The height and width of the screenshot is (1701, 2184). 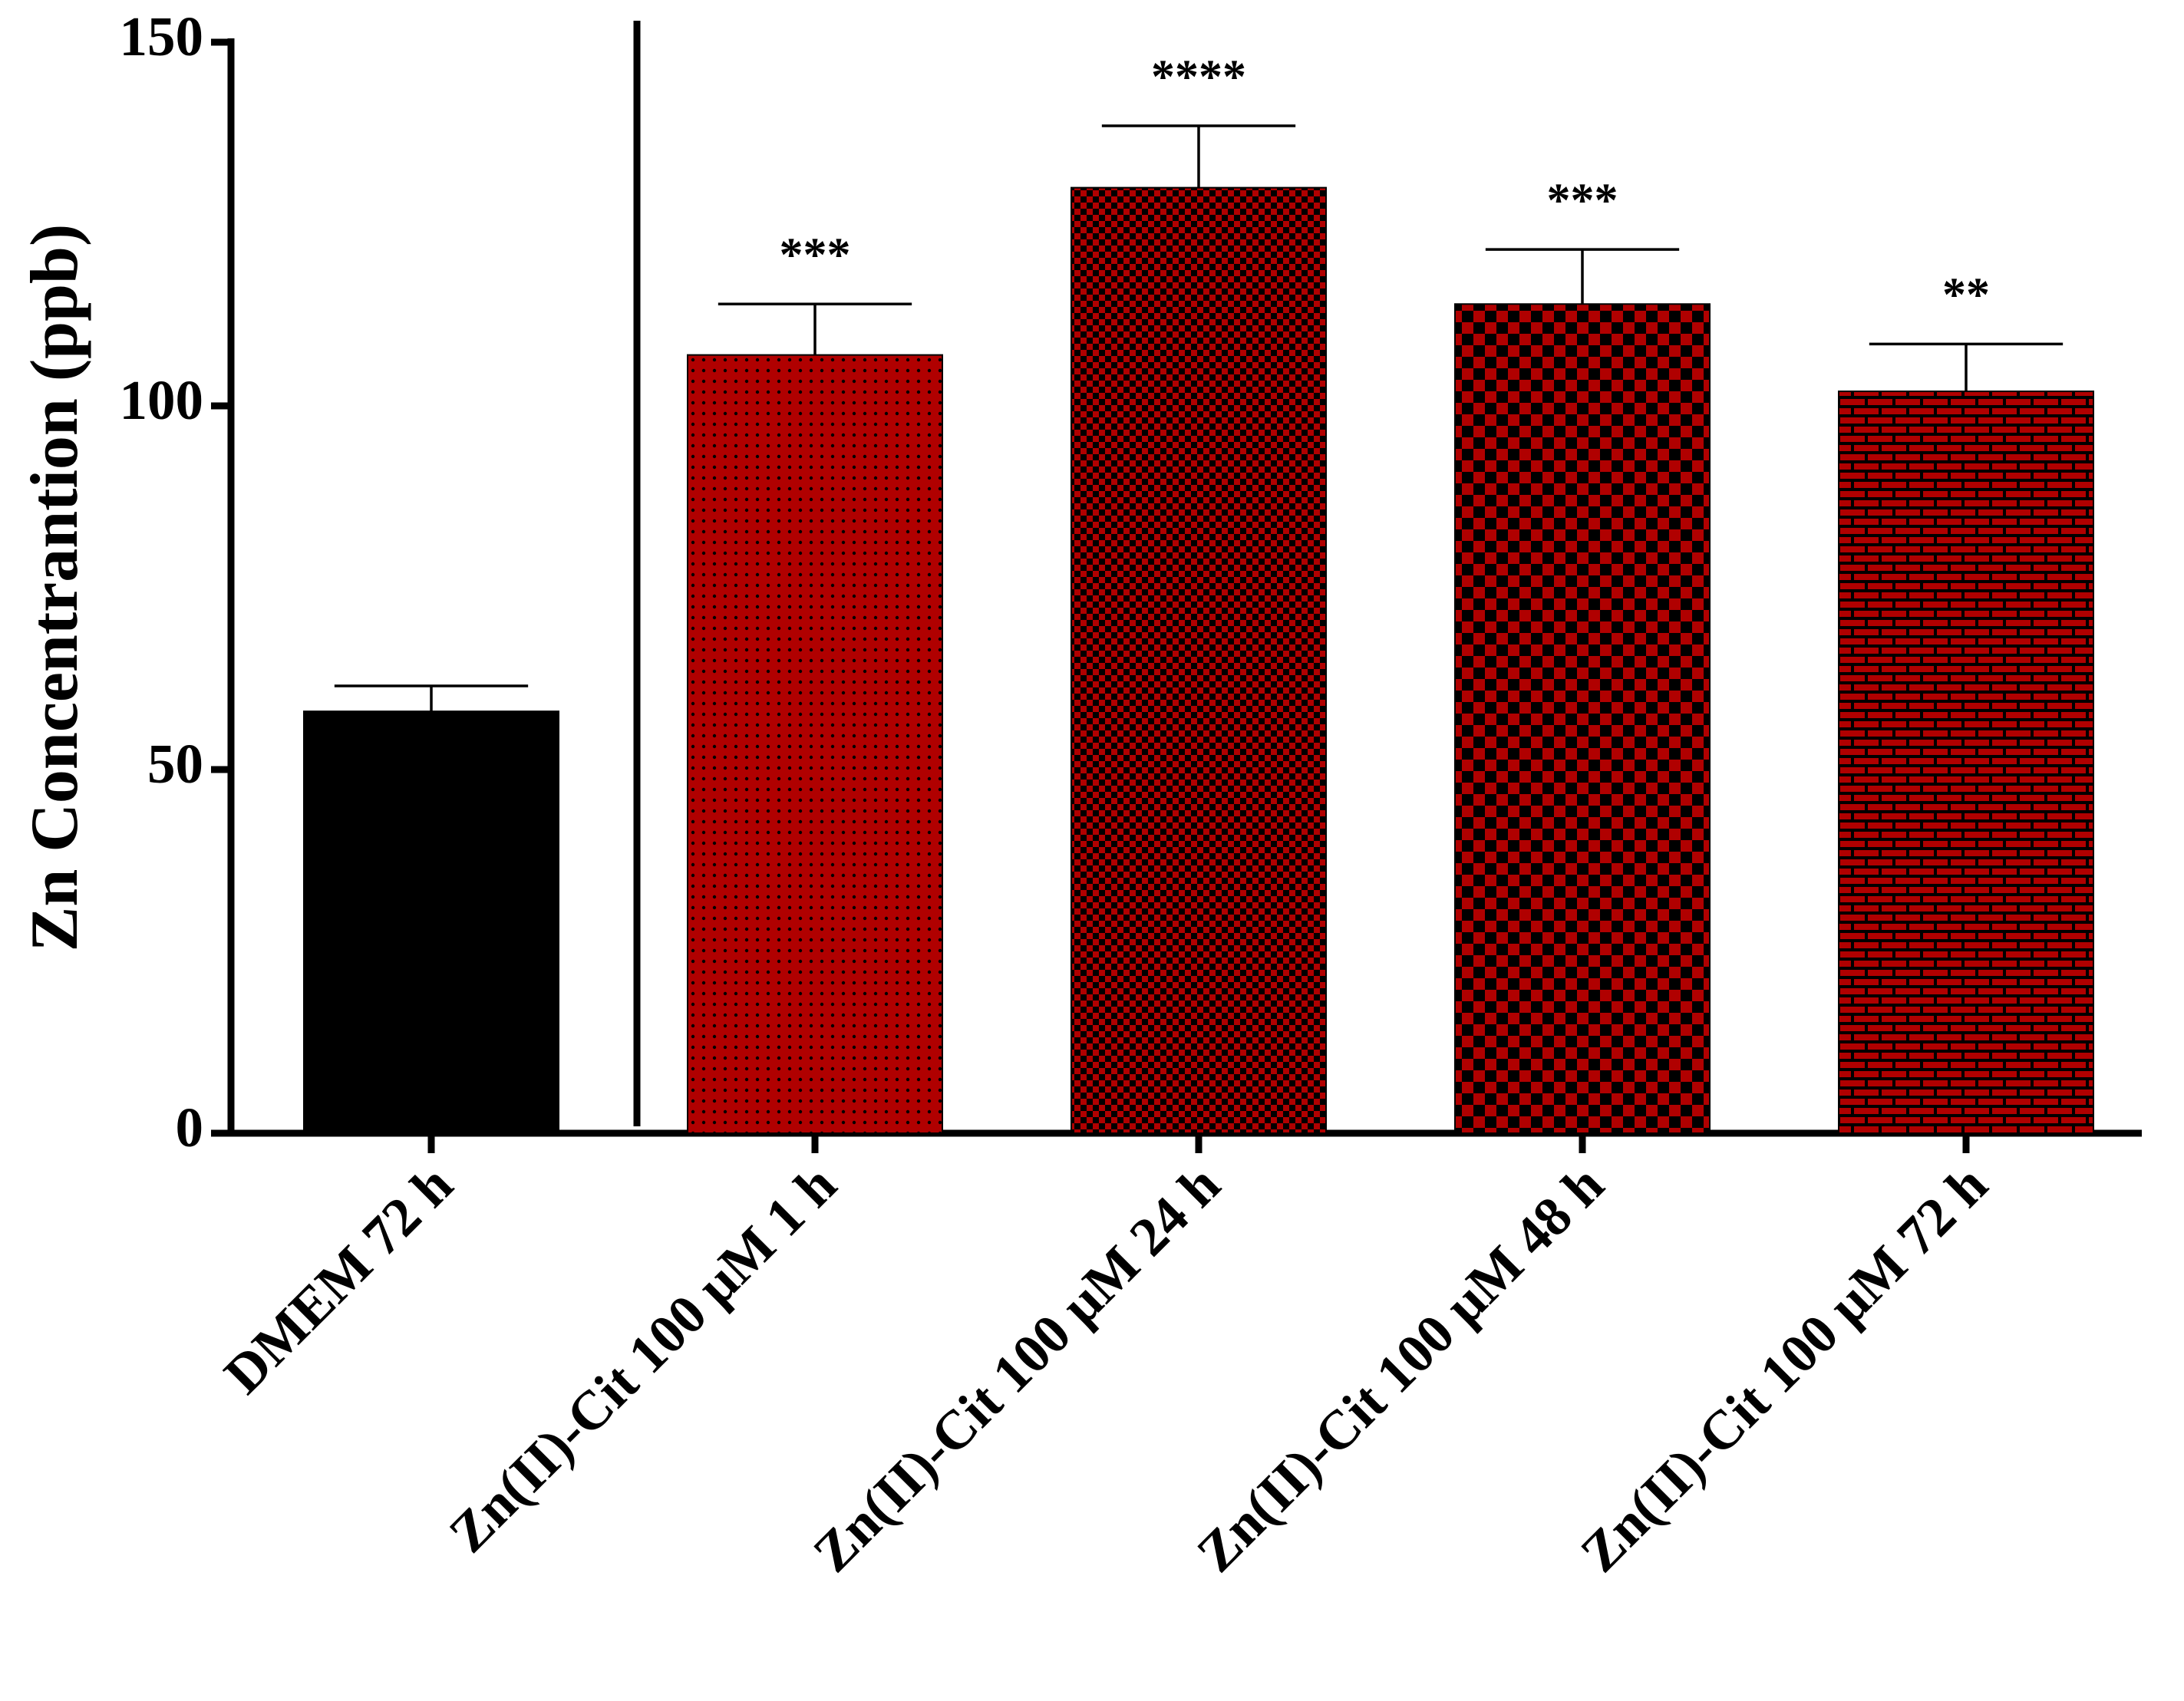 What do you see at coordinates (175, 764) in the screenshot?
I see `y-tick-label: 50` at bounding box center [175, 764].